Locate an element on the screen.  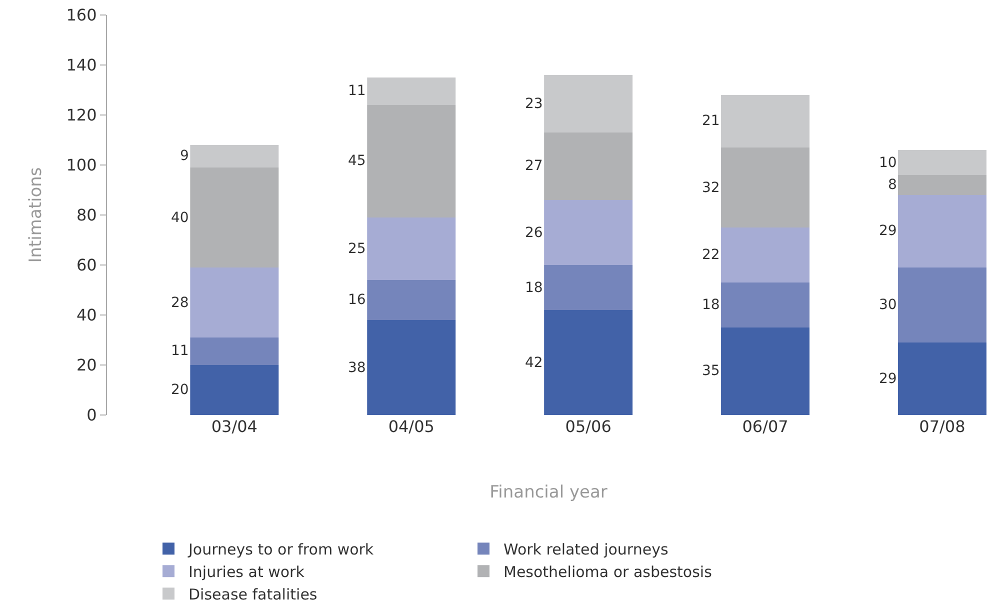
y-axis-title: Intimations is located at coordinates (36, 215).